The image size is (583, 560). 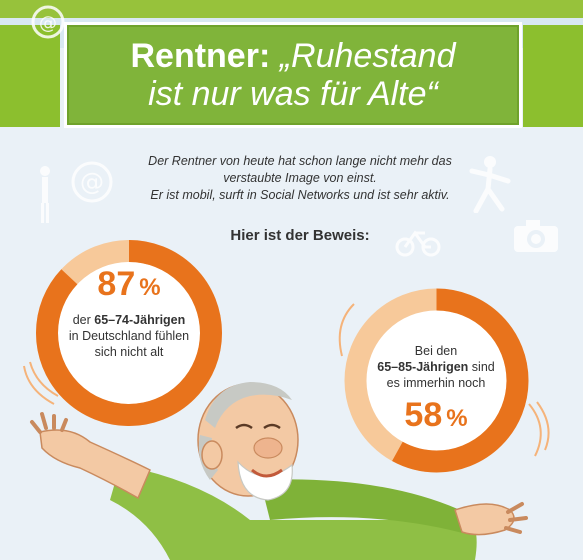 I want to click on ring-87-inner, so click(x=129, y=333).